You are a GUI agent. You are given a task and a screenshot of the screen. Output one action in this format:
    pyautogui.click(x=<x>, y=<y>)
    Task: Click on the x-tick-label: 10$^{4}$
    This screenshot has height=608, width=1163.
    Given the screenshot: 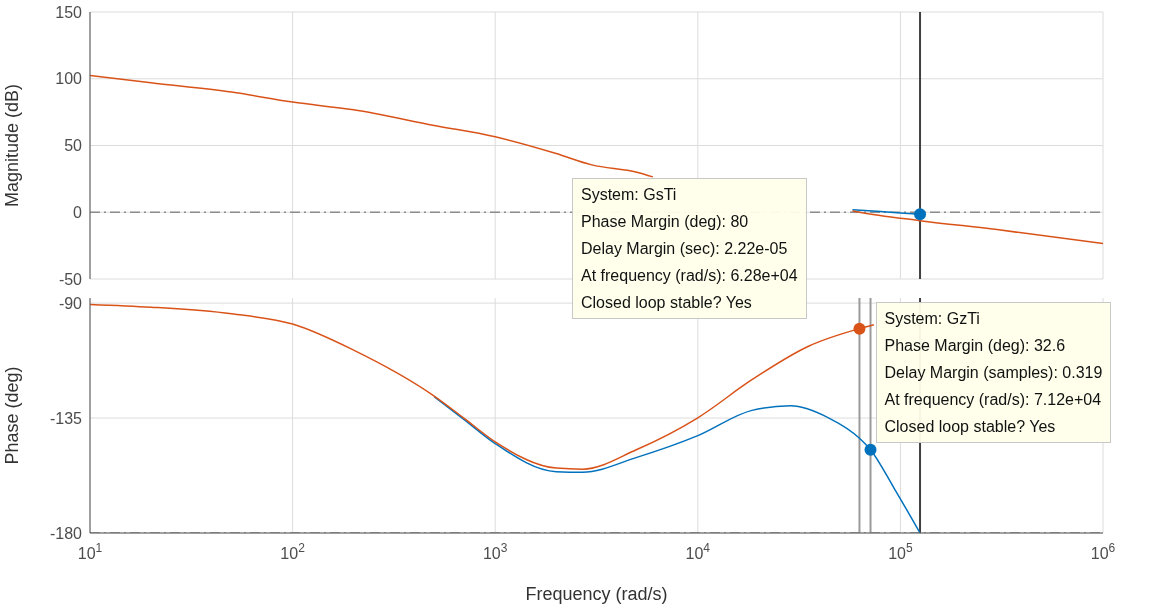 What is the action you would take?
    pyautogui.click(x=698, y=551)
    